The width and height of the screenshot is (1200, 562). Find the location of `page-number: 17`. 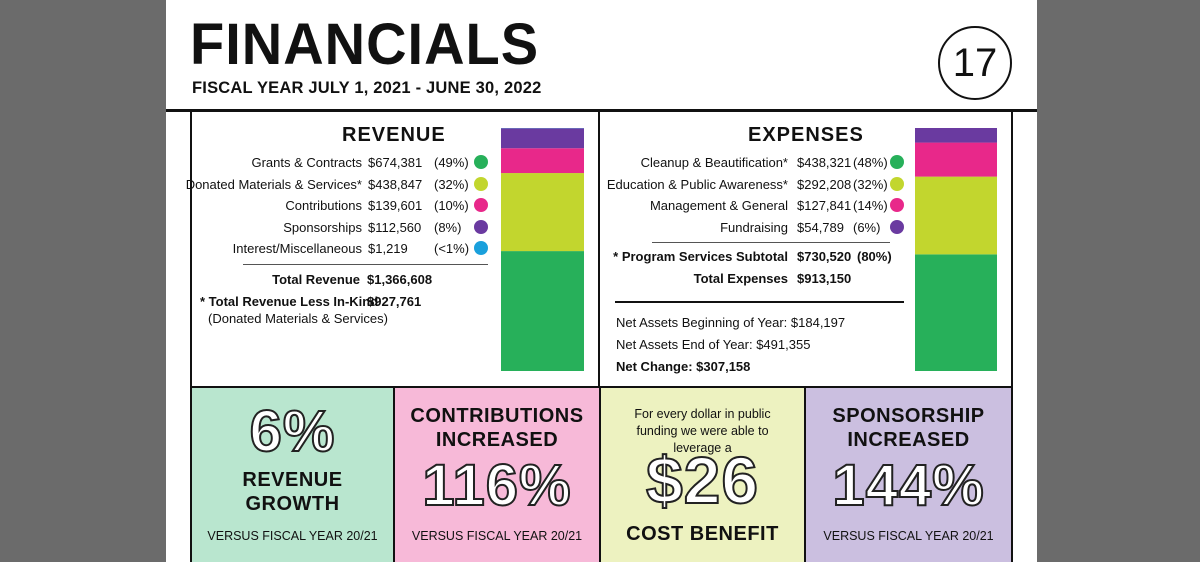

page-number: 17 is located at coordinates (975, 63).